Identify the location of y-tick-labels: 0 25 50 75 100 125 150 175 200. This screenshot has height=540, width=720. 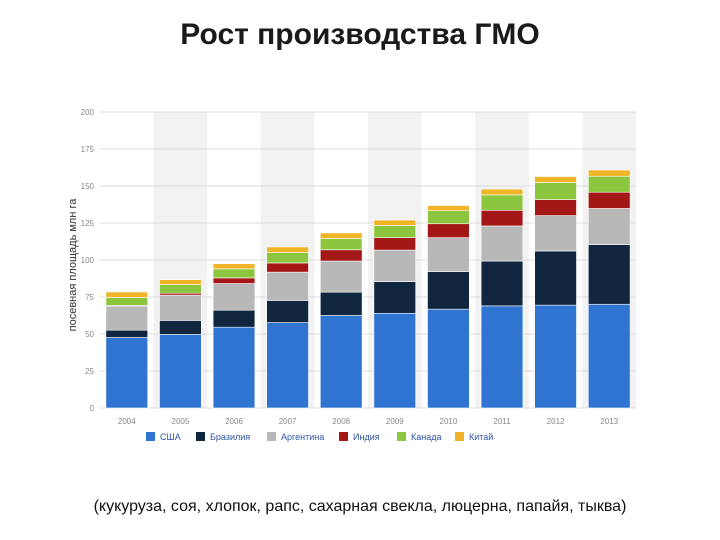
(88, 260).